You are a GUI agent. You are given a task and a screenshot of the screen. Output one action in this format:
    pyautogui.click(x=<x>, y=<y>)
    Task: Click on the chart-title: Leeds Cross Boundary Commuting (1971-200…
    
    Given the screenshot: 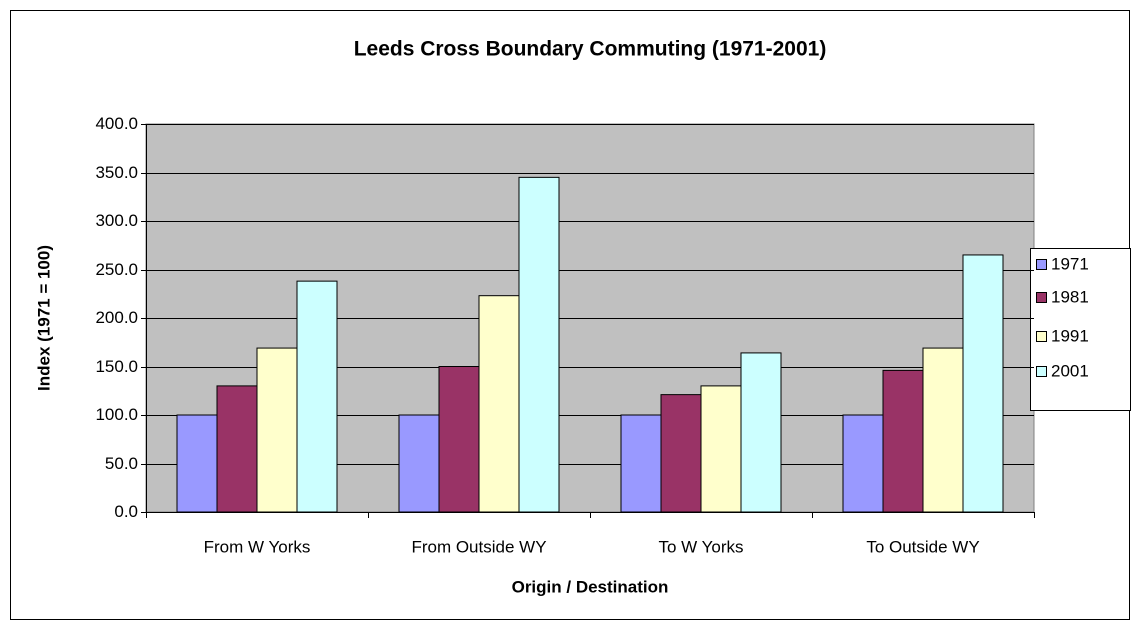 What is the action you would take?
    pyautogui.click(x=590, y=49)
    